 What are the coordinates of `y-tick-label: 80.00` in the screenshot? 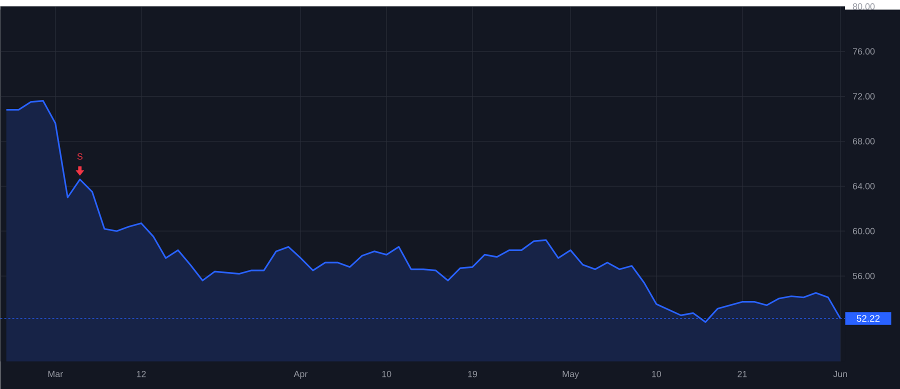 It's located at (863, 6).